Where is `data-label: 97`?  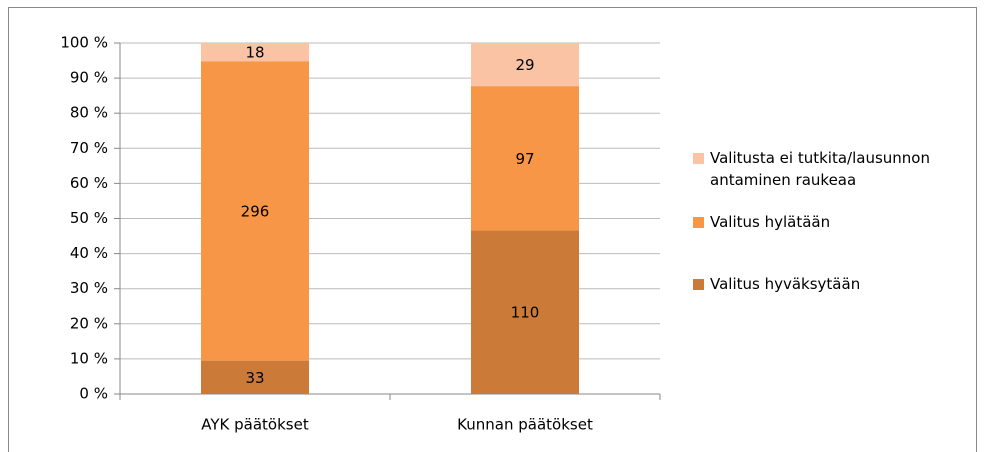 data-label: 97 is located at coordinates (524, 159).